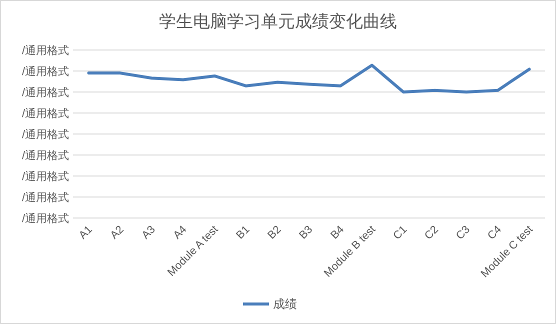 The width and height of the screenshot is (556, 324). I want to click on x-tick-label: B3, so click(306, 233).